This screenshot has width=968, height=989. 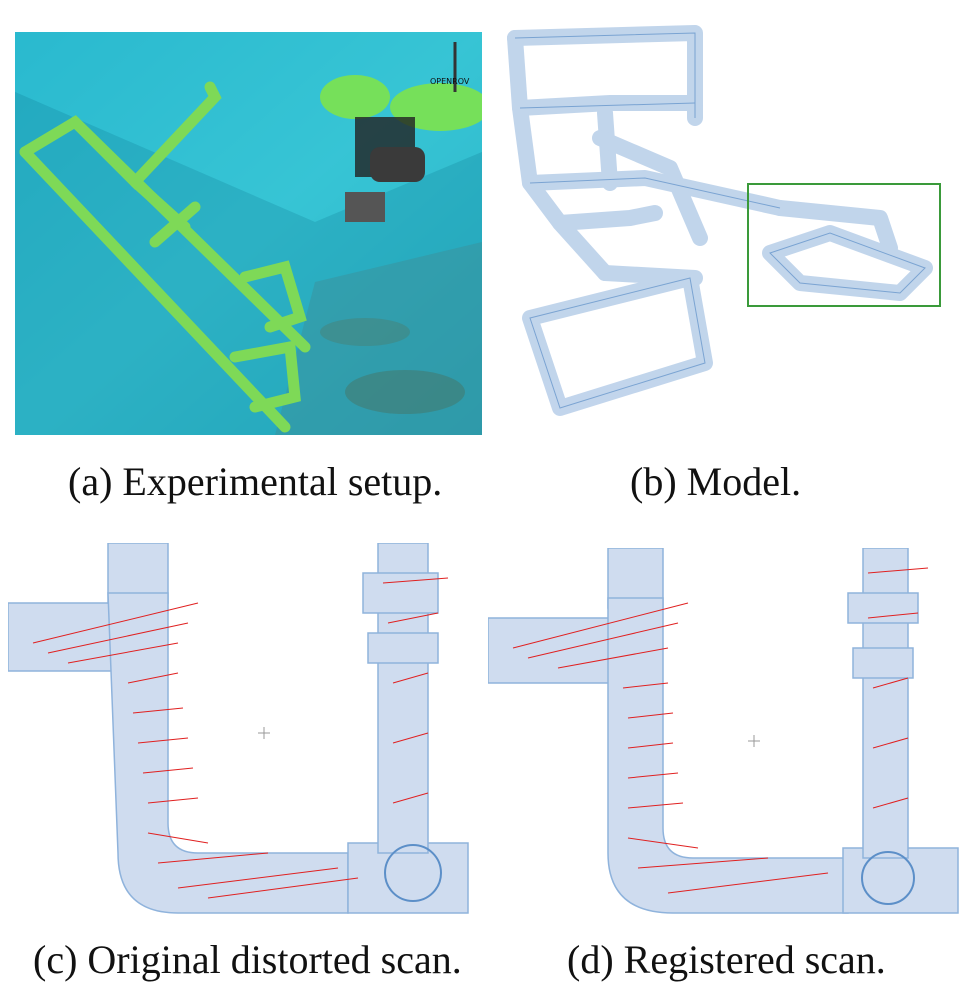 I want to click on caption-c: (c) Original distorted scan., so click(x=247, y=959).